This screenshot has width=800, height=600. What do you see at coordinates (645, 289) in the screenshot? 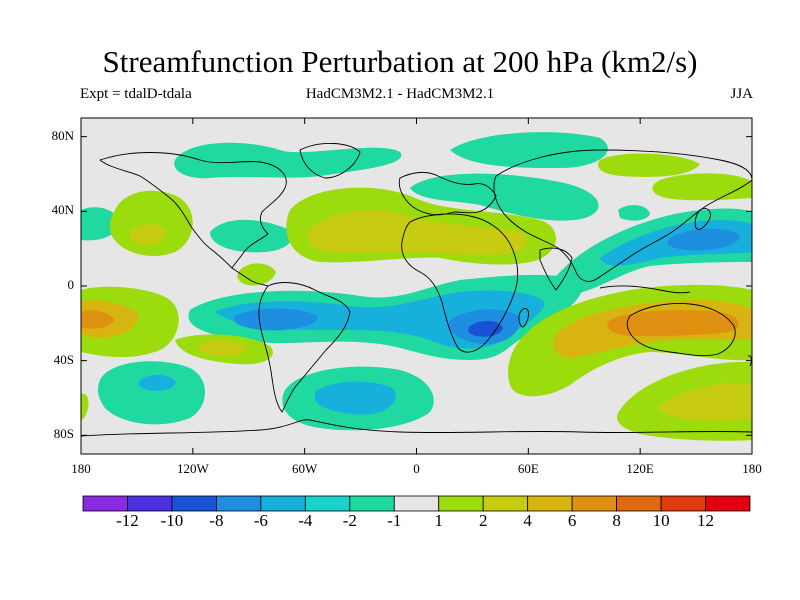
I see `coastline-indonesia` at bounding box center [645, 289].